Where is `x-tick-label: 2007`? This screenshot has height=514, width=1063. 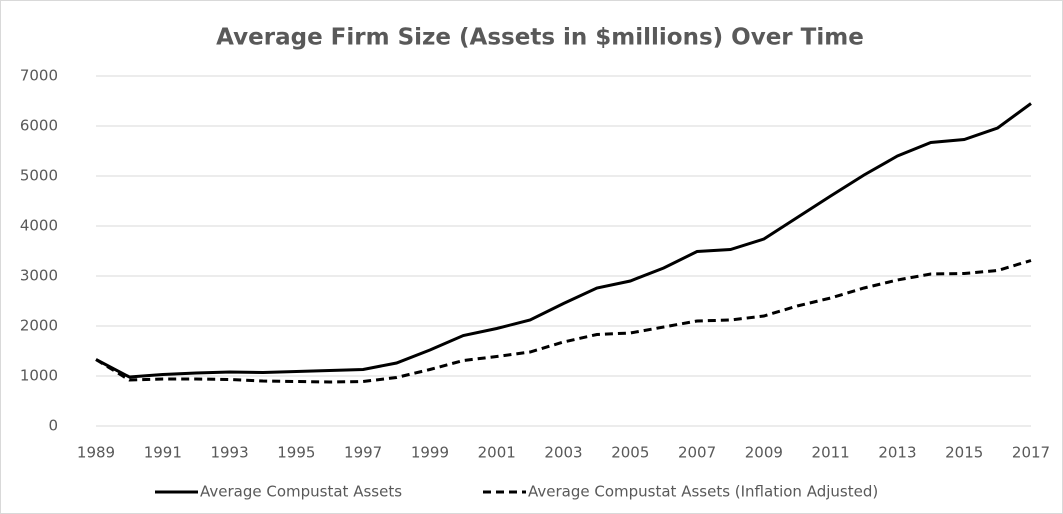 x-tick-label: 2007 is located at coordinates (697, 453).